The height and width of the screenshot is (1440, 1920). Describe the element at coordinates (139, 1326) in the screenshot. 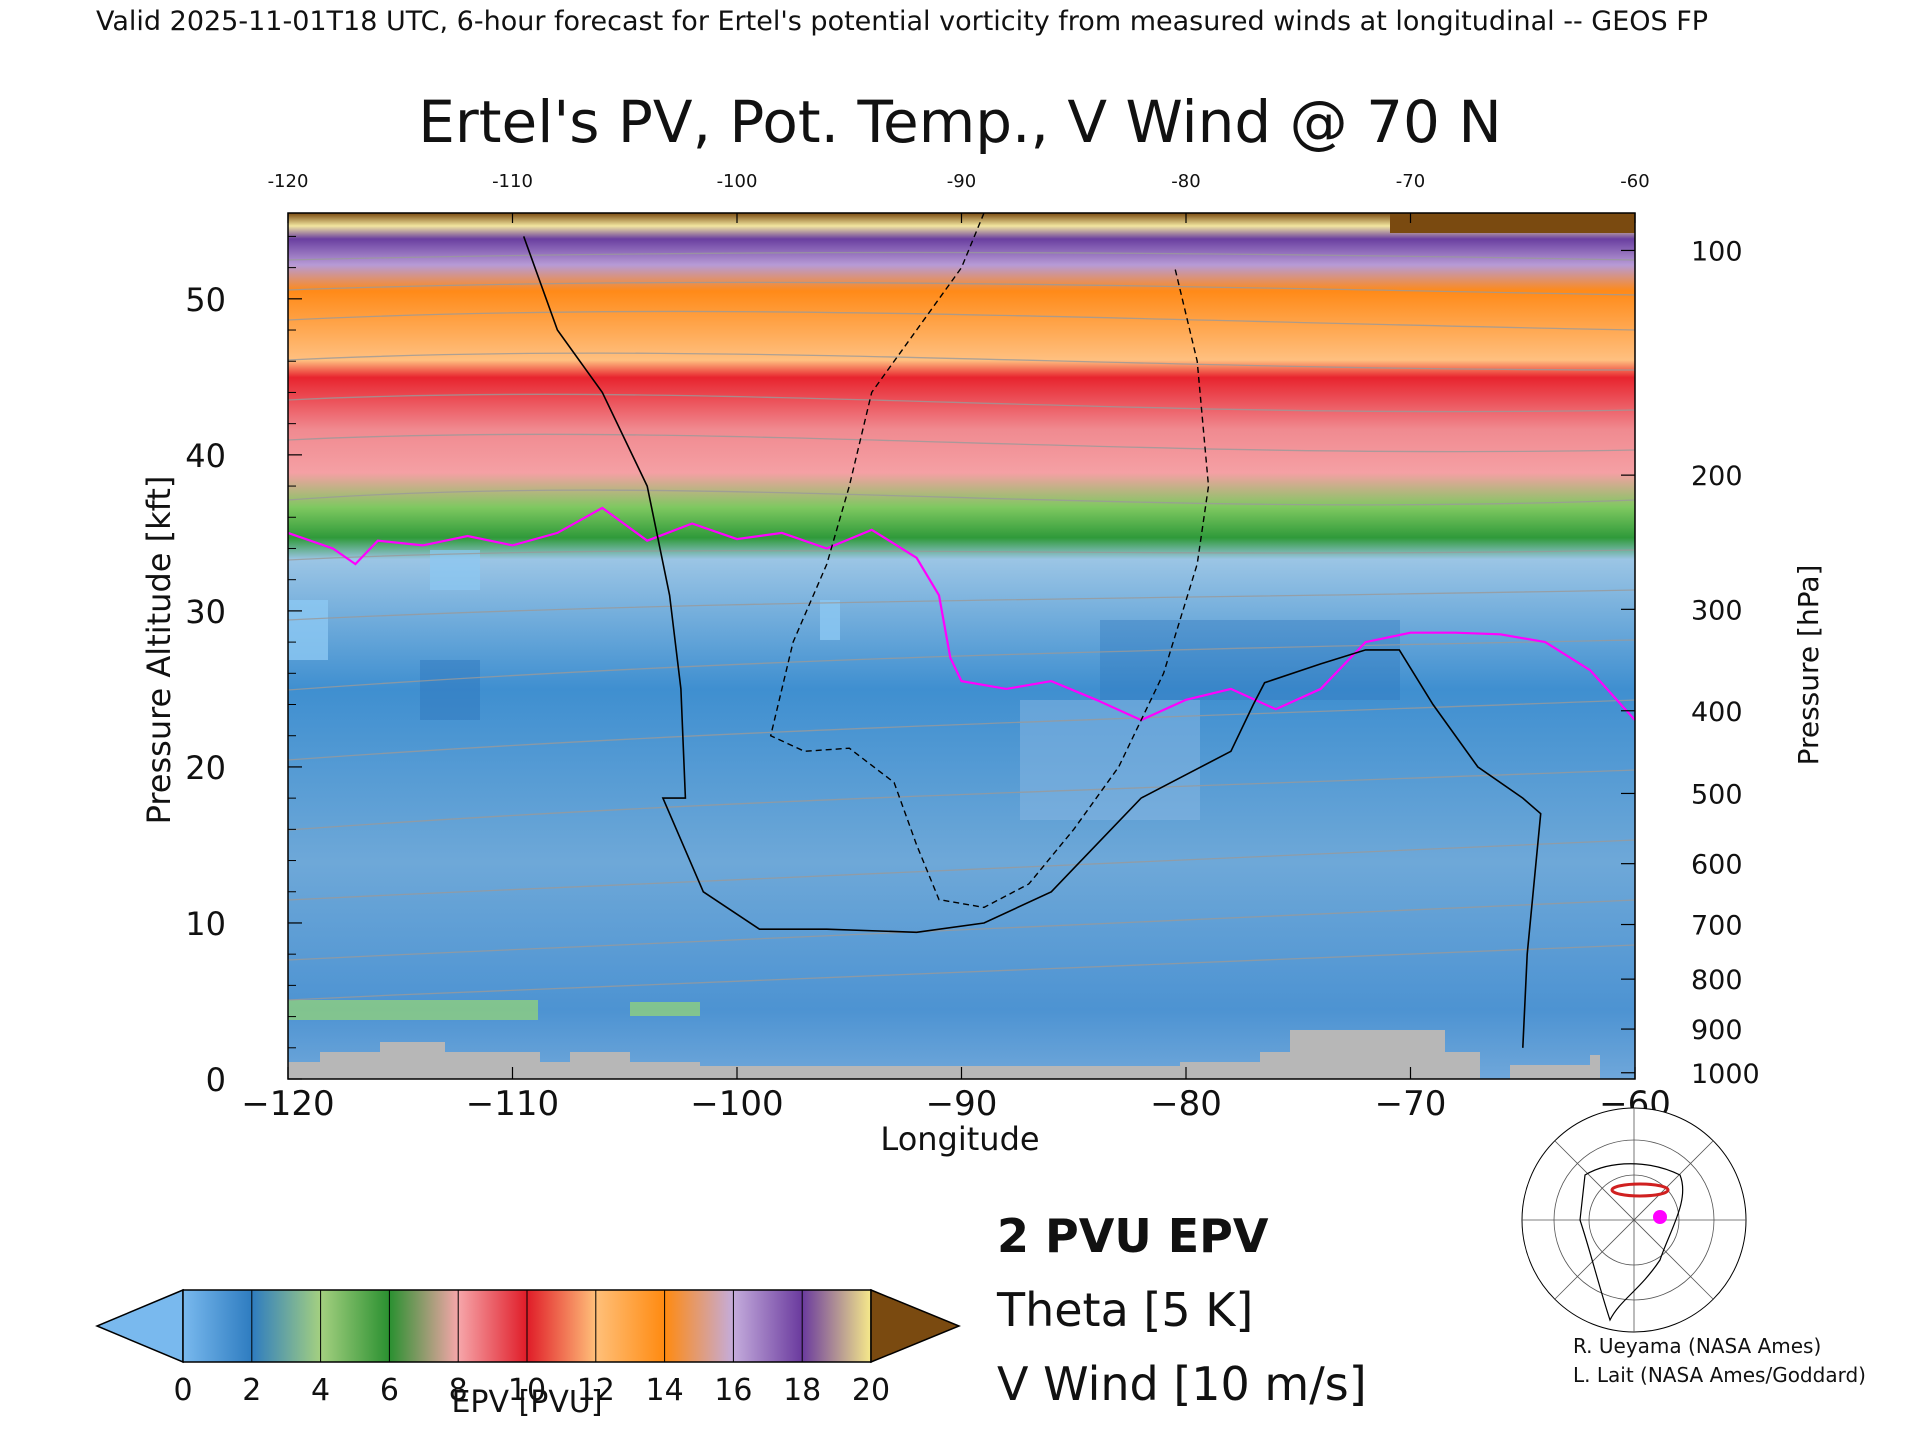

I see `colorbar-low-arrow` at that location.